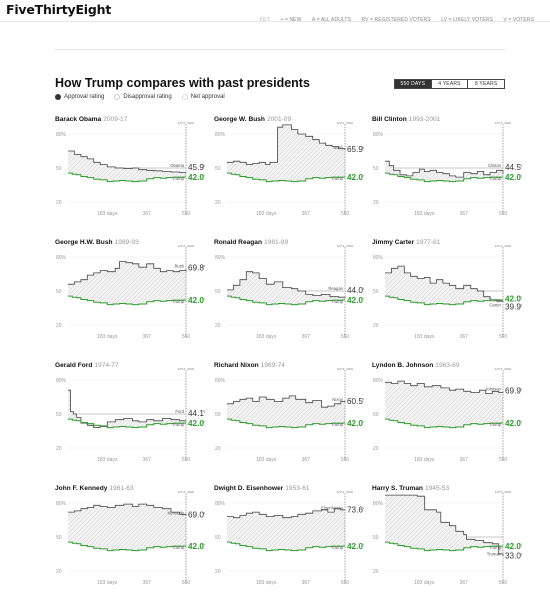  What do you see at coordinates (416, 365) in the screenshot?
I see `panel-header: Lyndon B. Johnson 1963-69` at bounding box center [416, 365].